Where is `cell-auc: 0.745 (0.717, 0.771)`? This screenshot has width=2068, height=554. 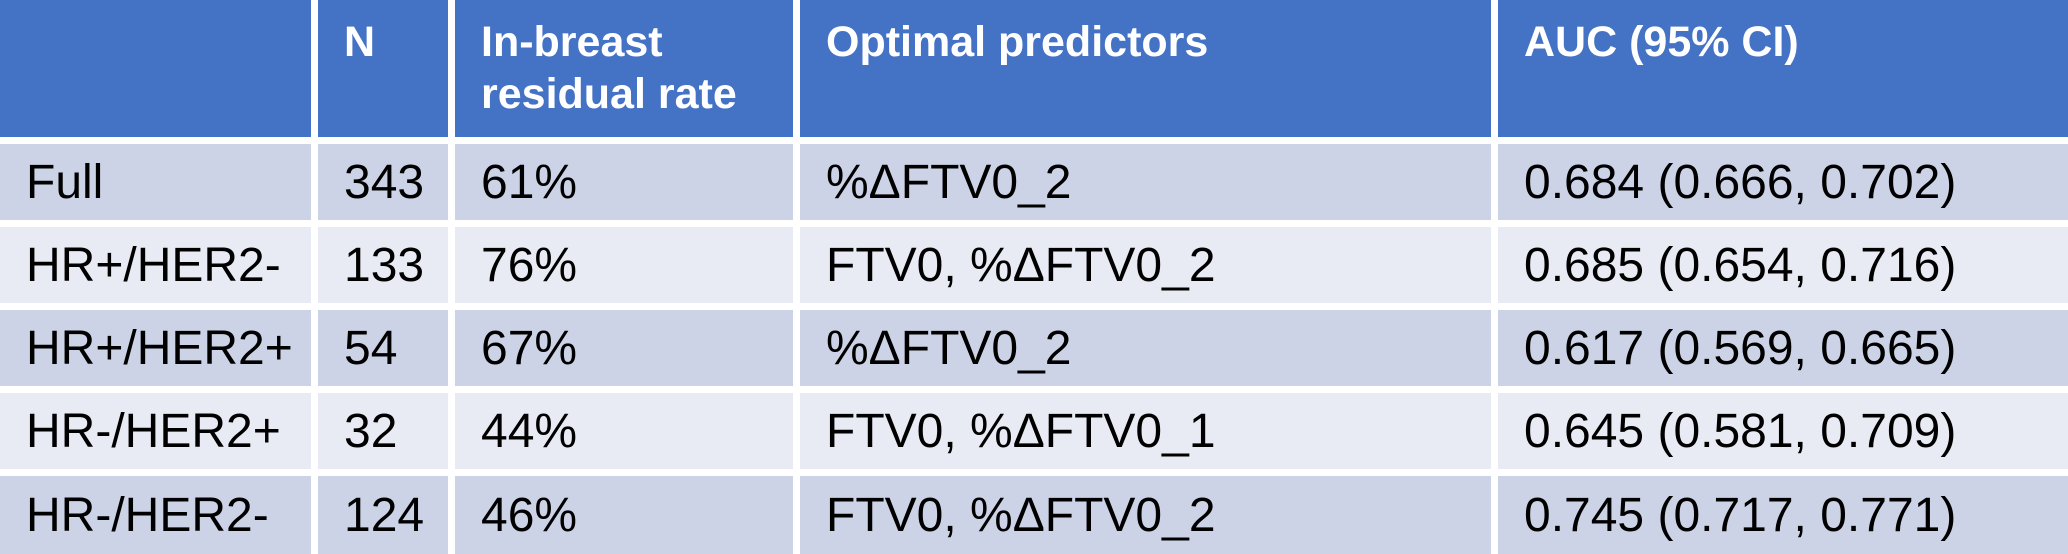
cell-auc: 0.745 (0.717, 0.771) is located at coordinates (1783, 515).